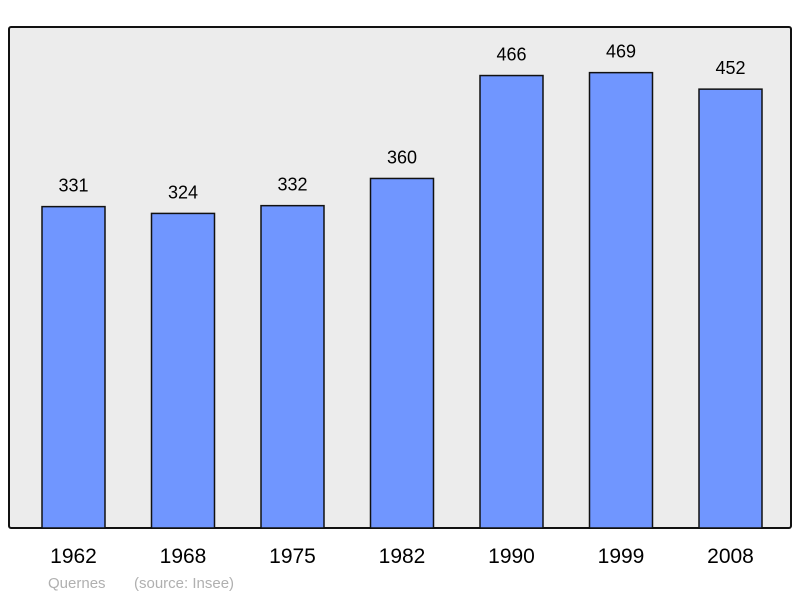  What do you see at coordinates (73, 186) in the screenshot?
I see `data-label-1962: 331` at bounding box center [73, 186].